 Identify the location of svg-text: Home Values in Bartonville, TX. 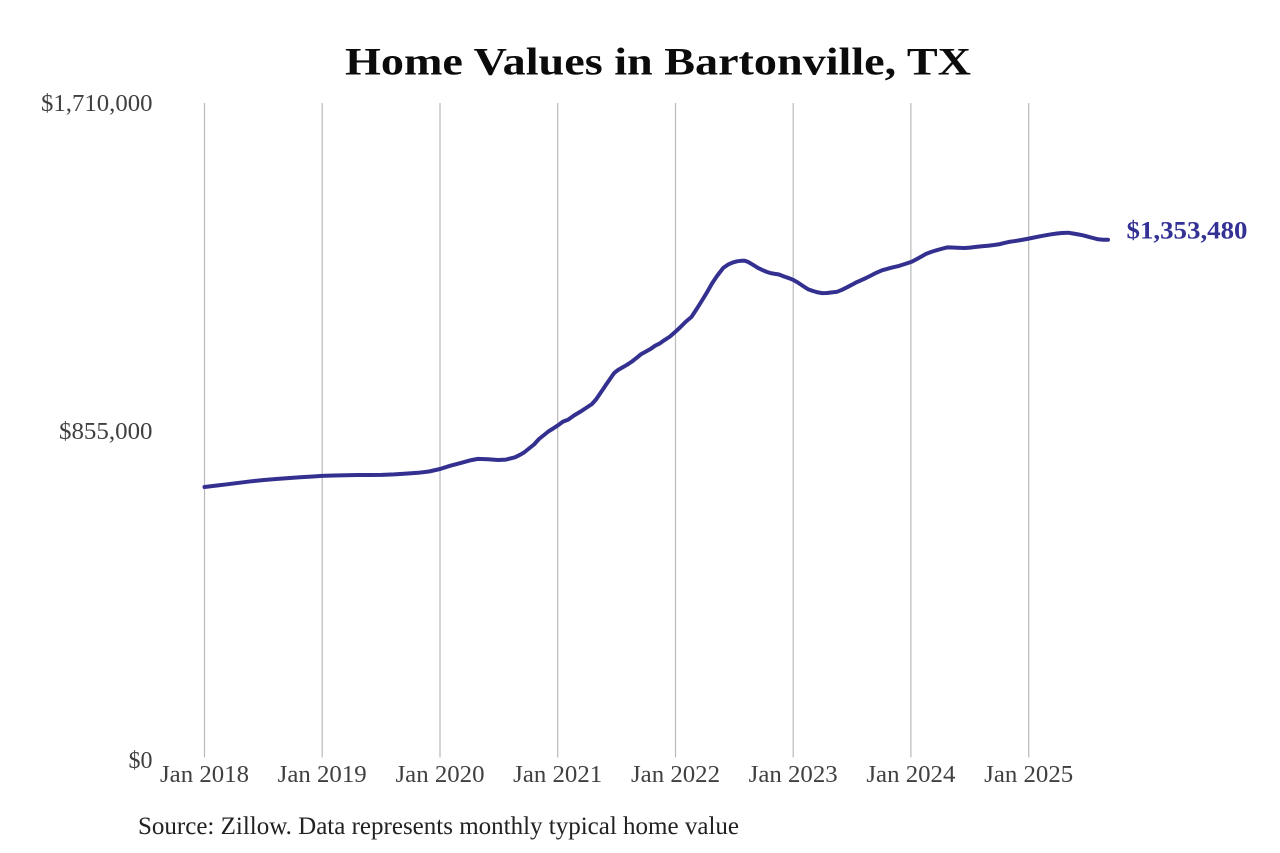
(658, 62).